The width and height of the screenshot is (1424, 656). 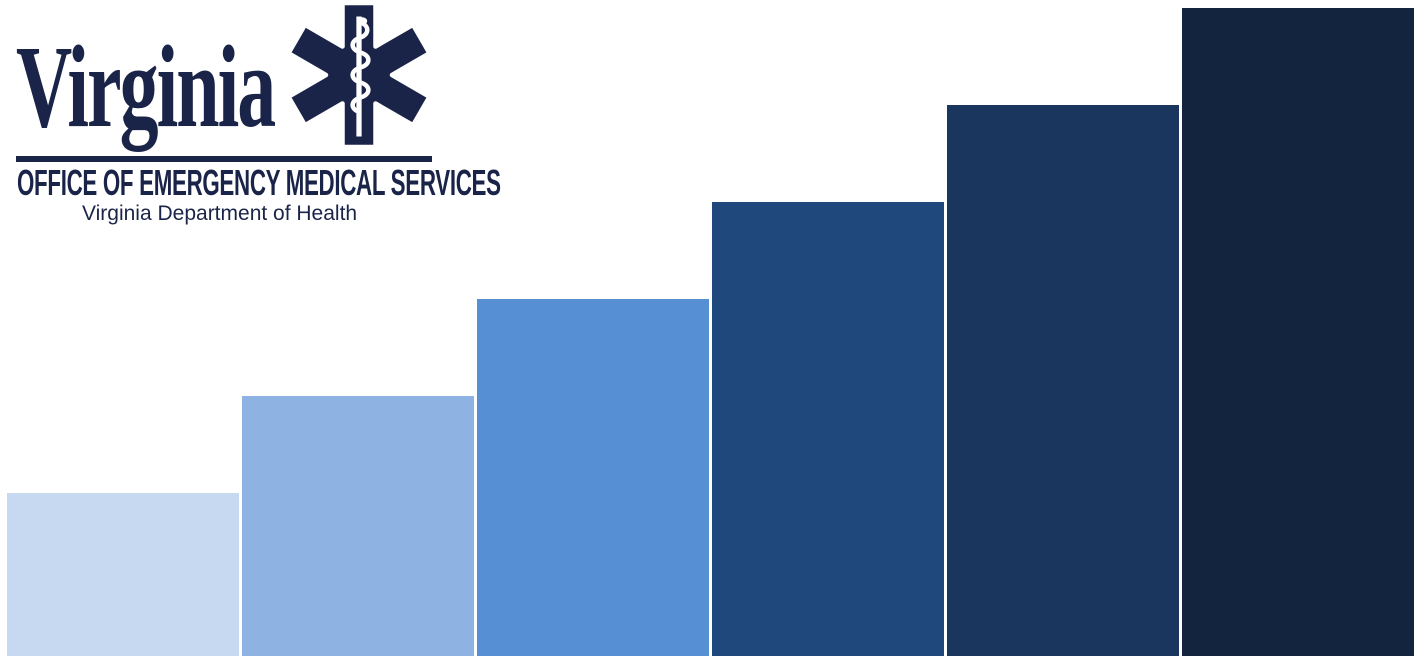 I want to click on logo-subtitle: Virginia Department of Health, so click(x=220, y=213).